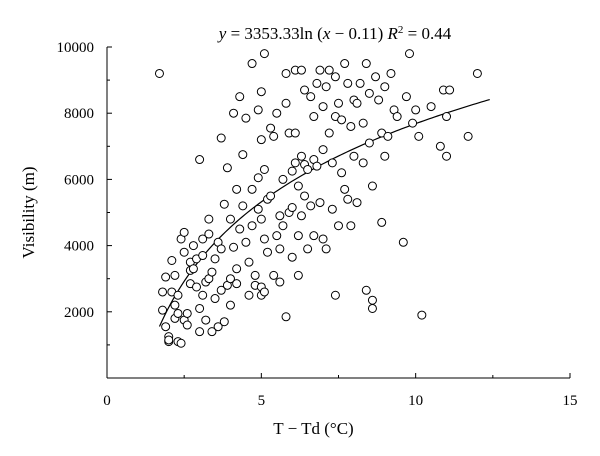  Describe the element at coordinates (415, 401) in the screenshot. I see `x-tick-label: 10` at that location.